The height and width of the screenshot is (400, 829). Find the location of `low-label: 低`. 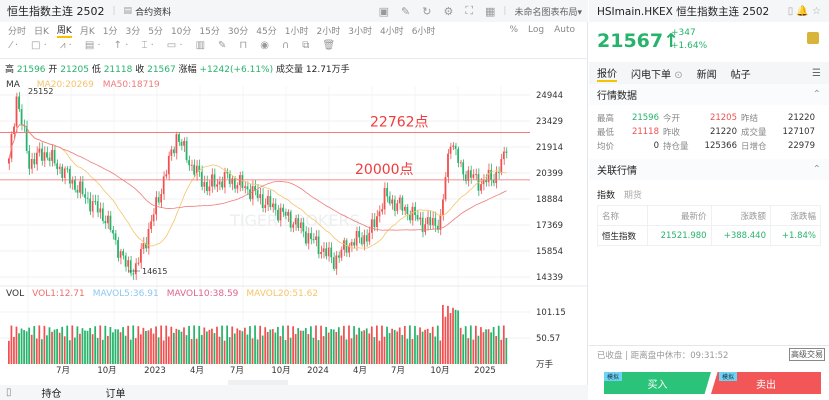

low-label: 低 is located at coordinates (96, 70).